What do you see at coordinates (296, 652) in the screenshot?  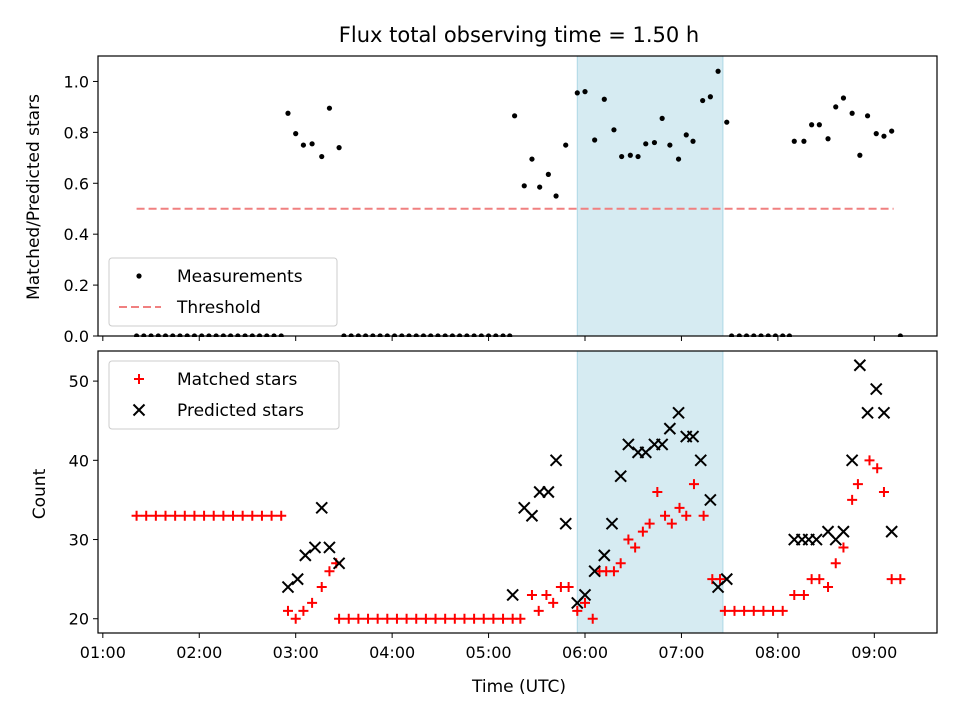 I see `x-tick-label: 03:00` at bounding box center [296, 652].